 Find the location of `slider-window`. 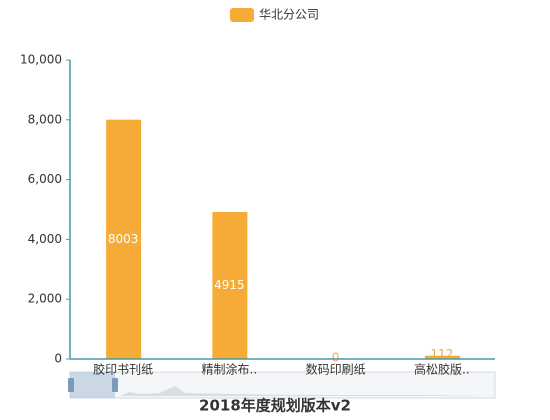

slider-window is located at coordinates (92, 385).